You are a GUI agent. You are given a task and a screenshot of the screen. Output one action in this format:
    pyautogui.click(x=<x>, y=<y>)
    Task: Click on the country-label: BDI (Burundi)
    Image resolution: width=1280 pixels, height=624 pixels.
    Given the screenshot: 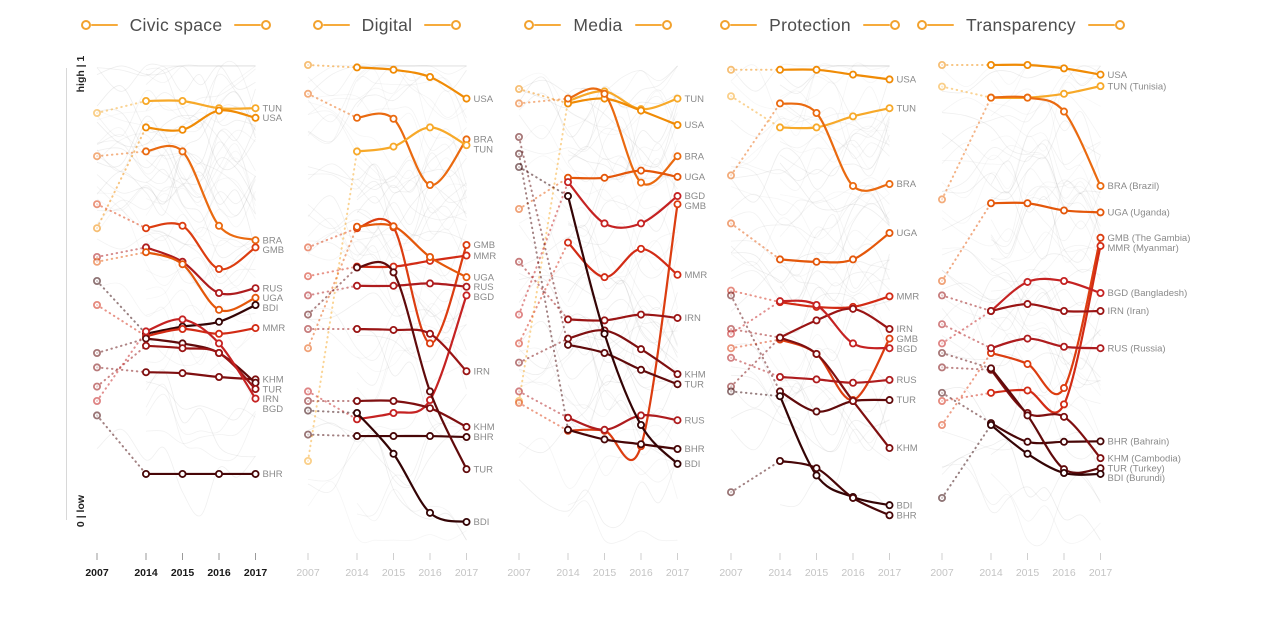 What is the action you would take?
    pyautogui.click(x=1137, y=478)
    